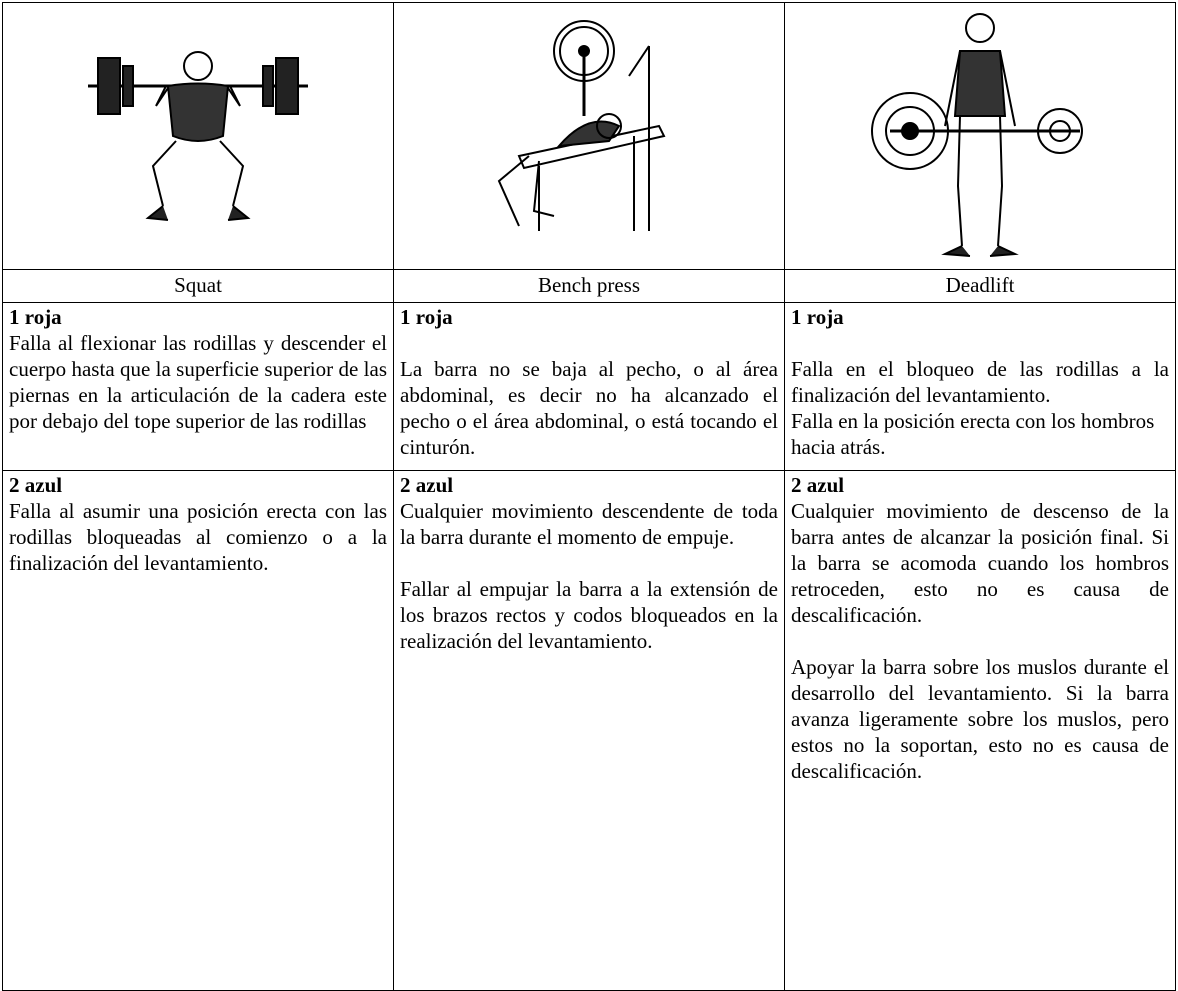 The height and width of the screenshot is (991, 1178). What do you see at coordinates (198, 286) in the screenshot?
I see `header-cell: Squat` at bounding box center [198, 286].